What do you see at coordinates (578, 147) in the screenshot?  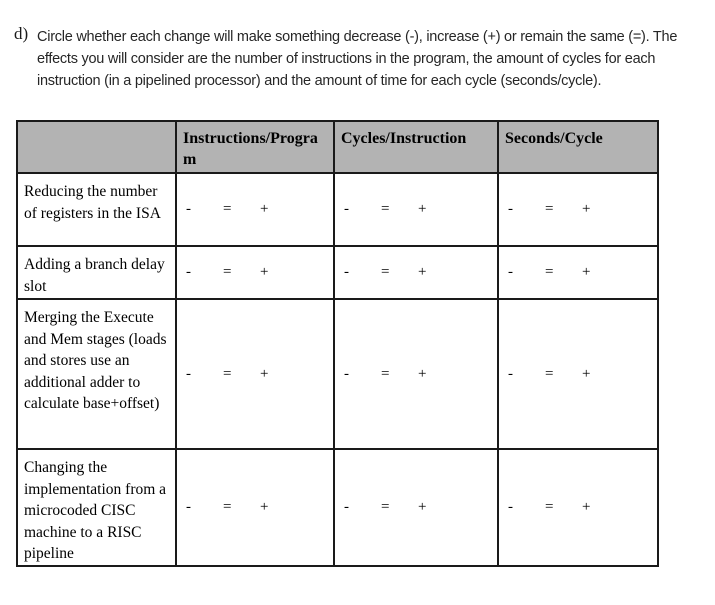 I see `column-header-seconds-per-cycle: Seconds/Cycle` at bounding box center [578, 147].